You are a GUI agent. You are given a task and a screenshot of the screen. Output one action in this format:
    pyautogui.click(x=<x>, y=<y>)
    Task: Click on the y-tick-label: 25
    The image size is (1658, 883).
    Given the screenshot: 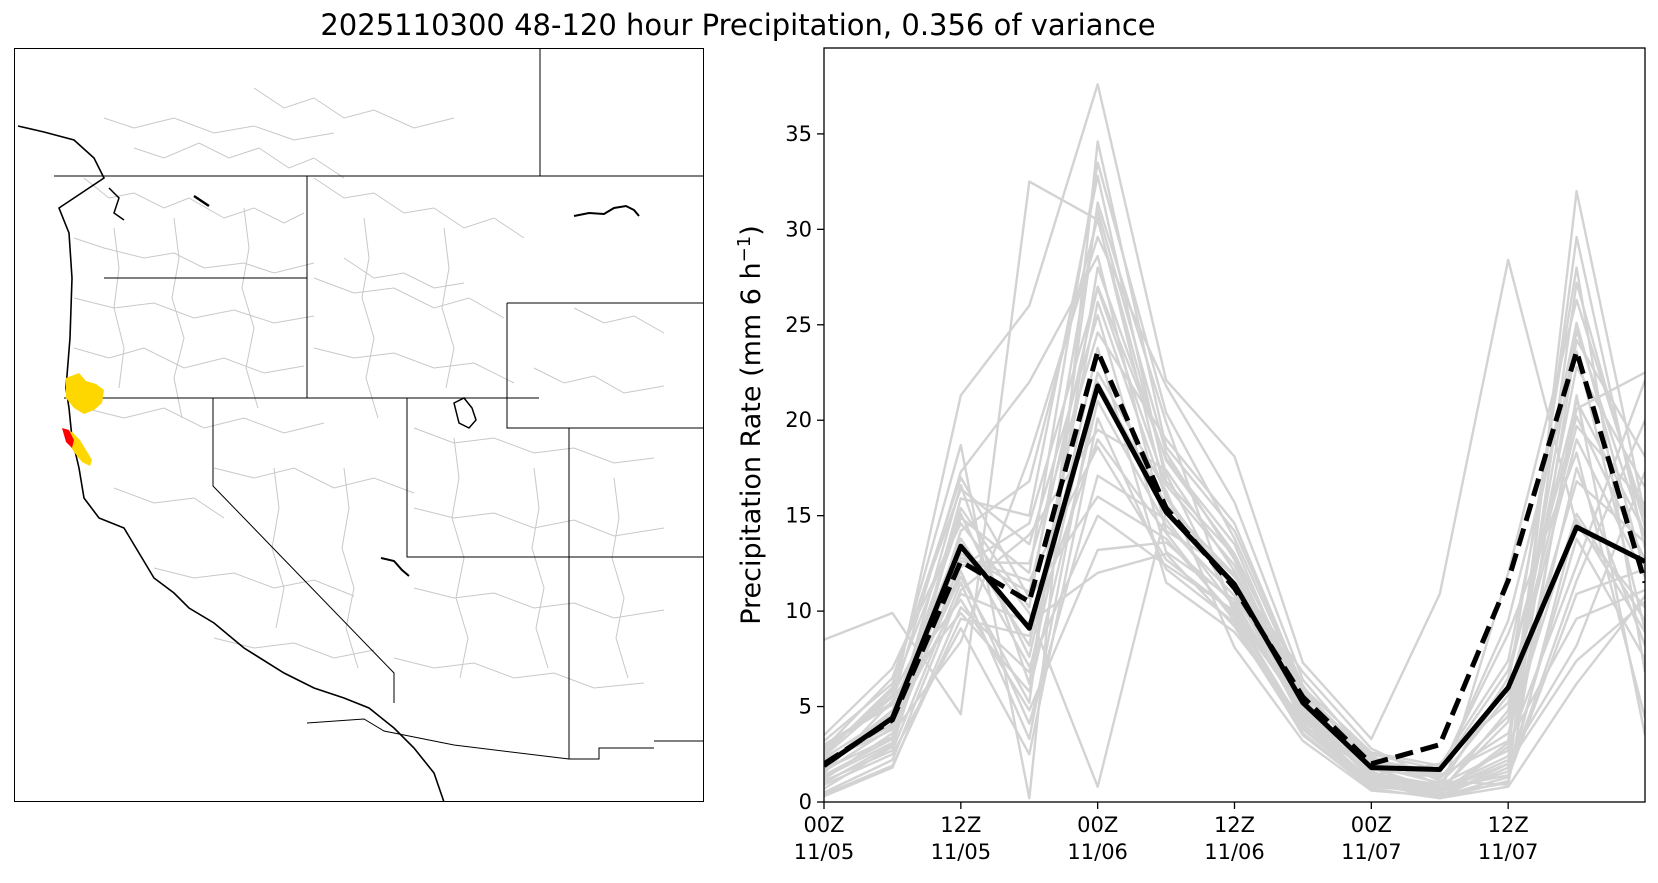 What is the action you would take?
    pyautogui.click(x=798, y=325)
    